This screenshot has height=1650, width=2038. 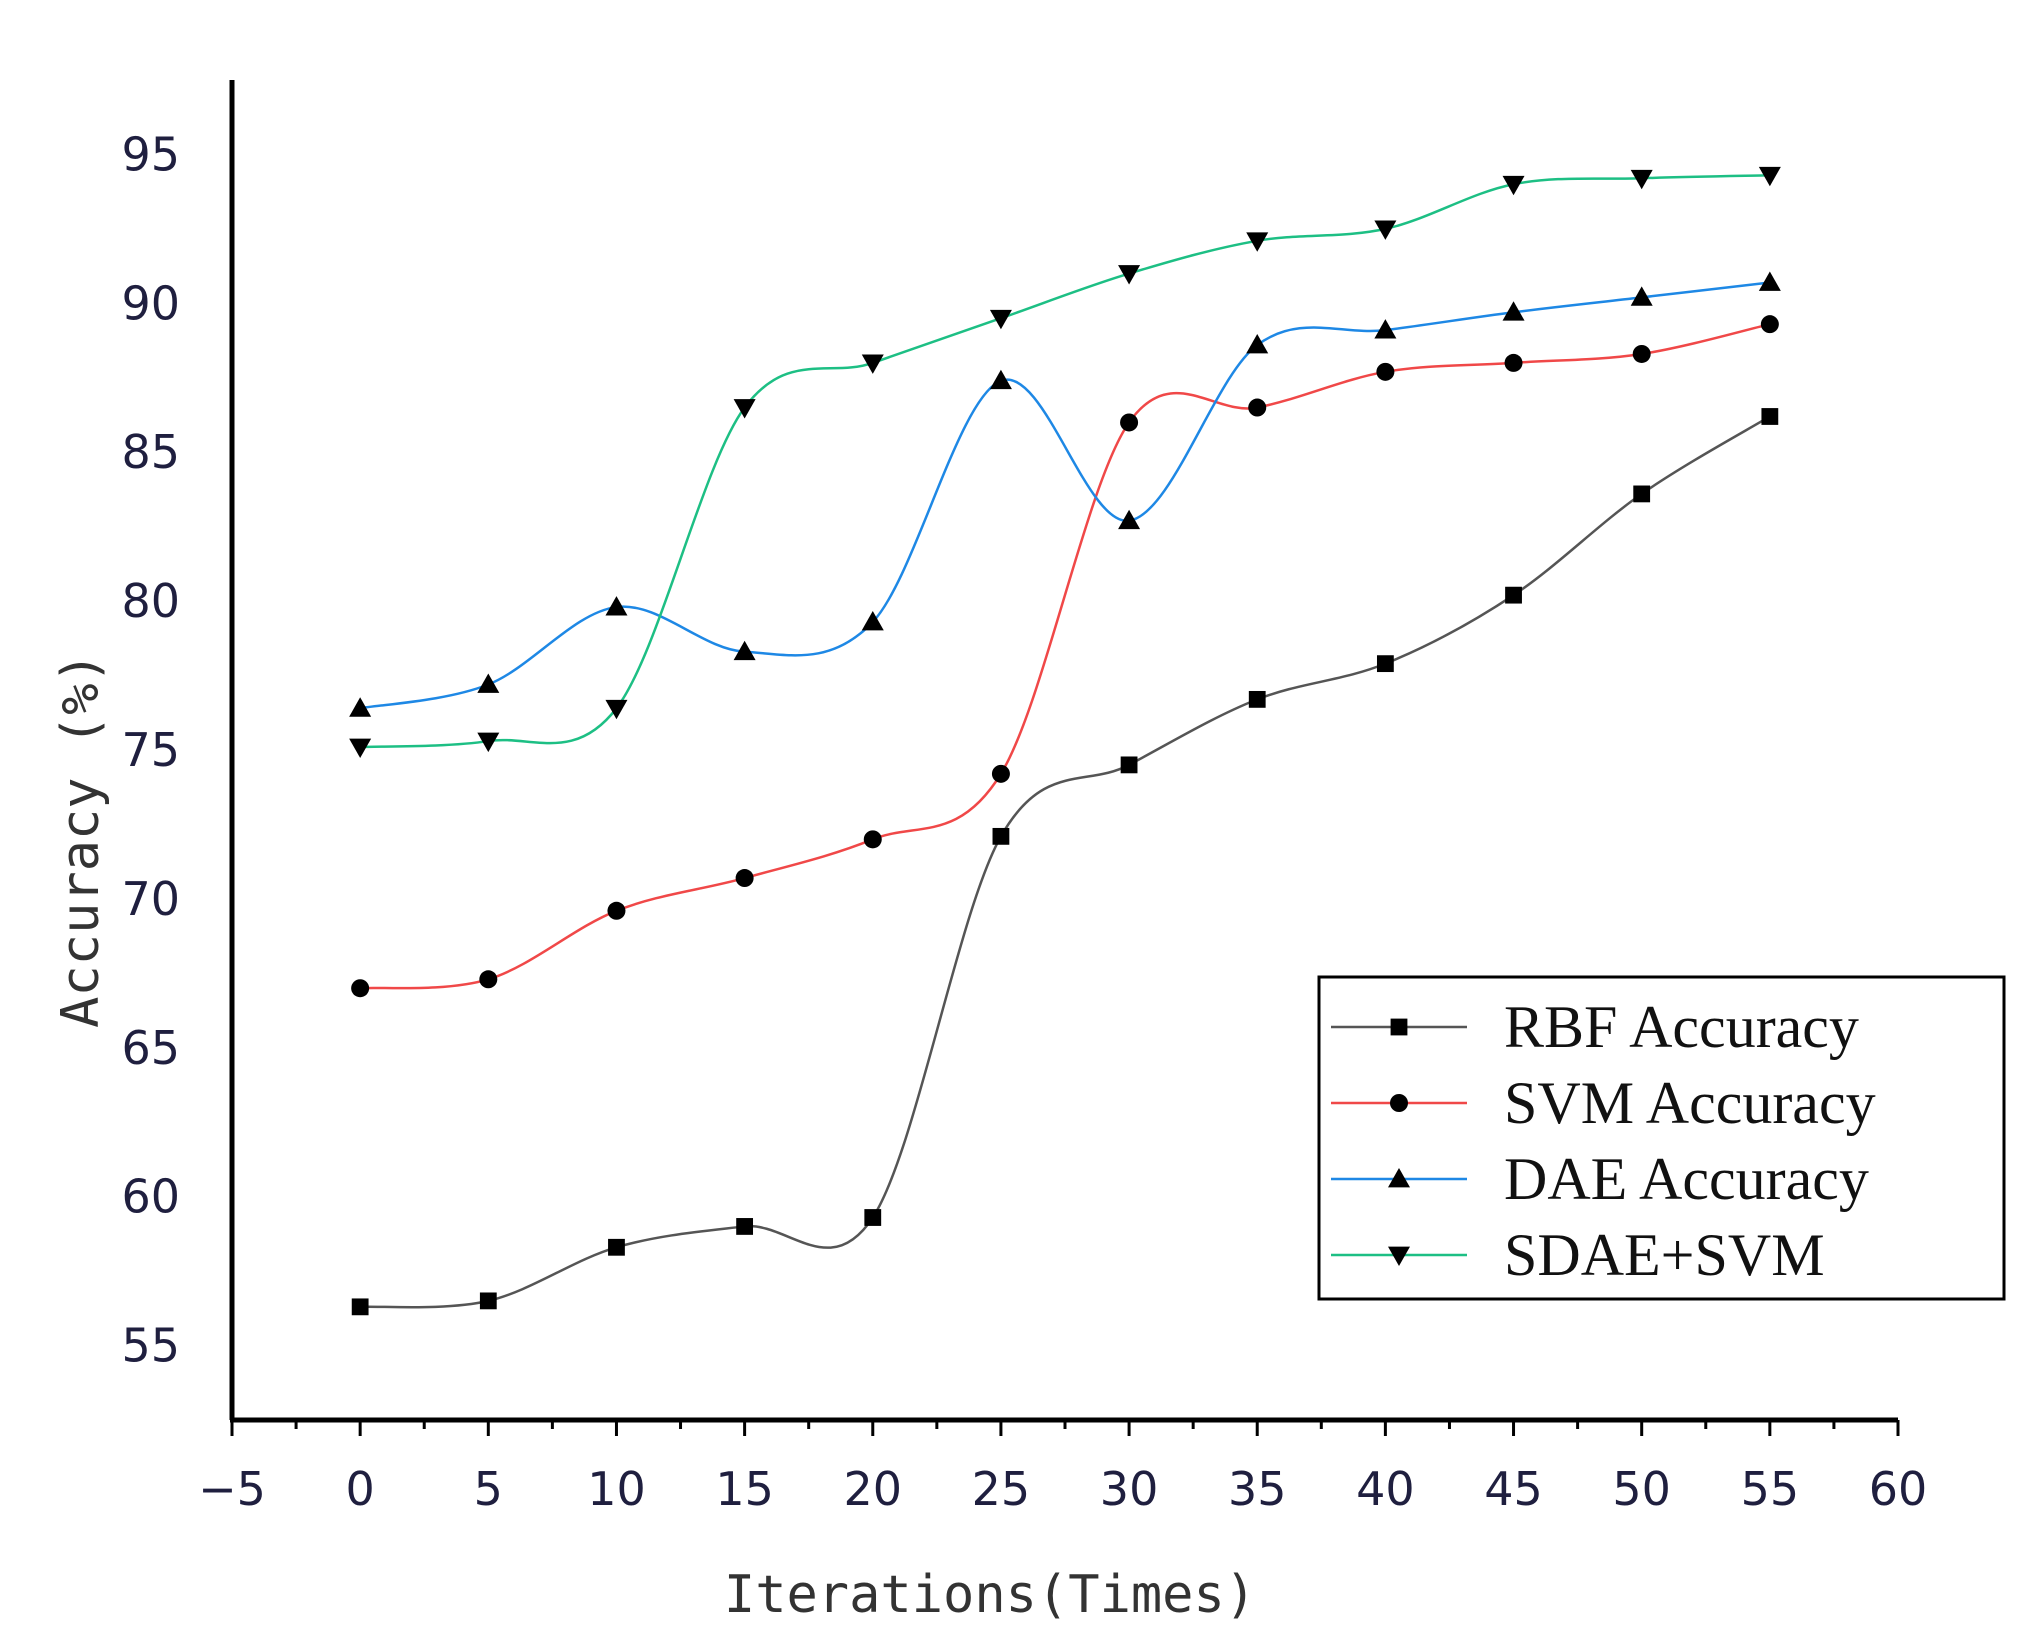 What do you see at coordinates (150, 899) in the screenshot?
I see `y-tick-label: 70` at bounding box center [150, 899].